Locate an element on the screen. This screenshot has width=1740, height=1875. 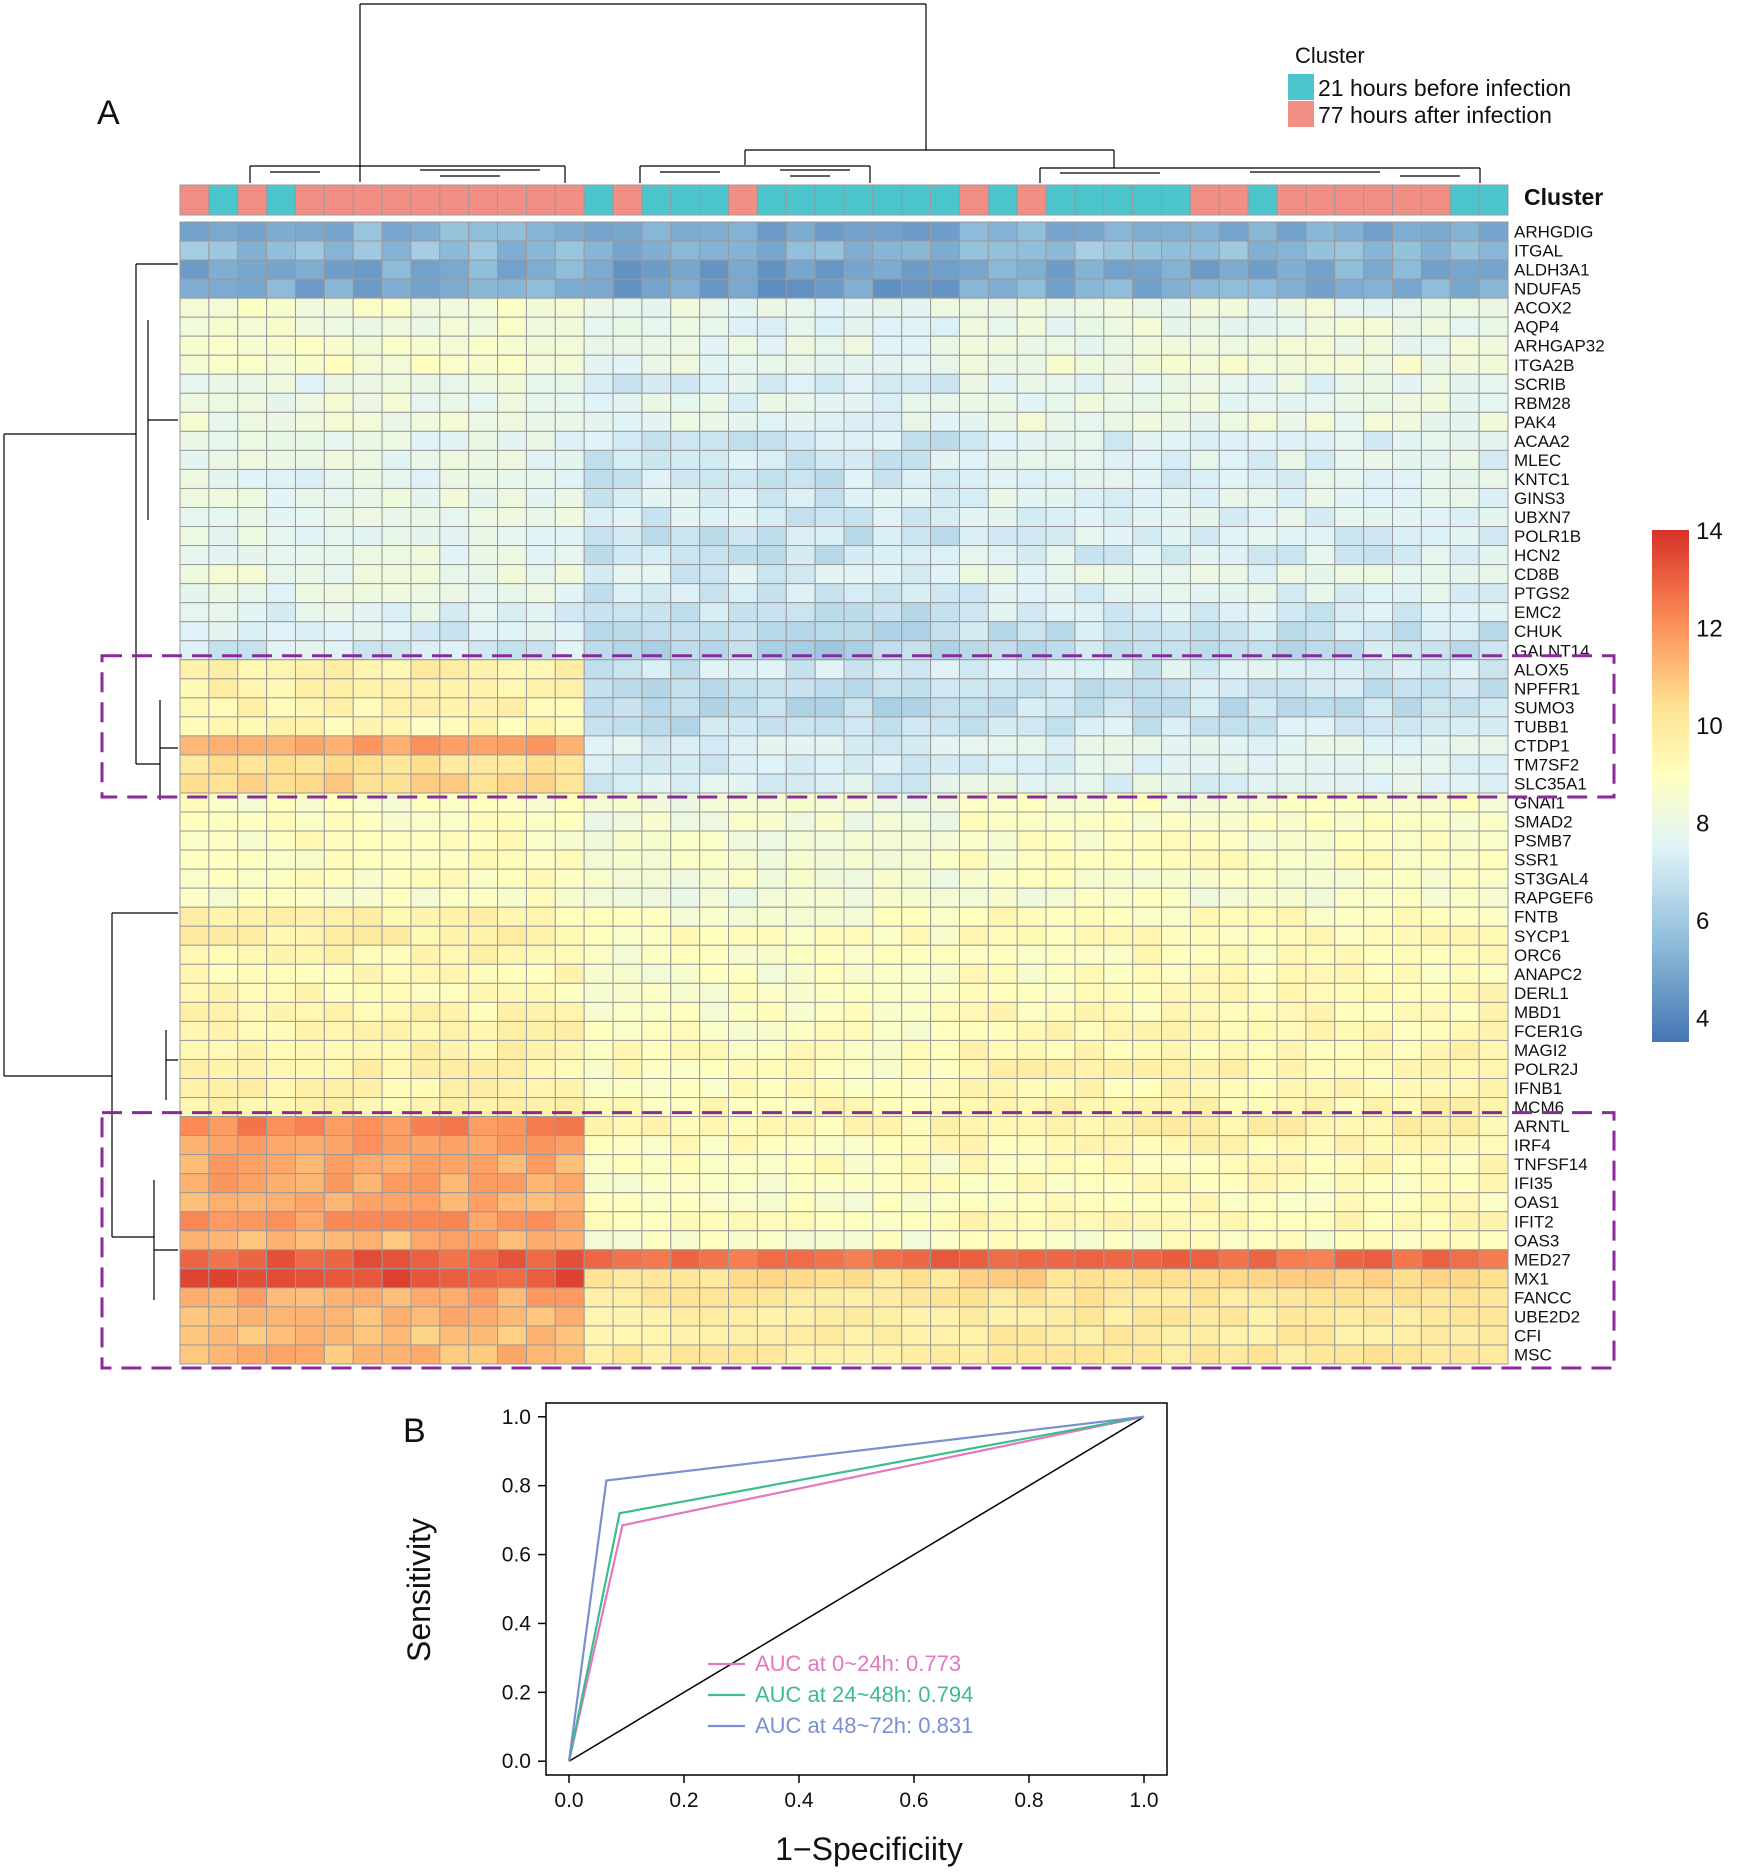
gene-label: OAS1 is located at coordinates (1536, 1202).